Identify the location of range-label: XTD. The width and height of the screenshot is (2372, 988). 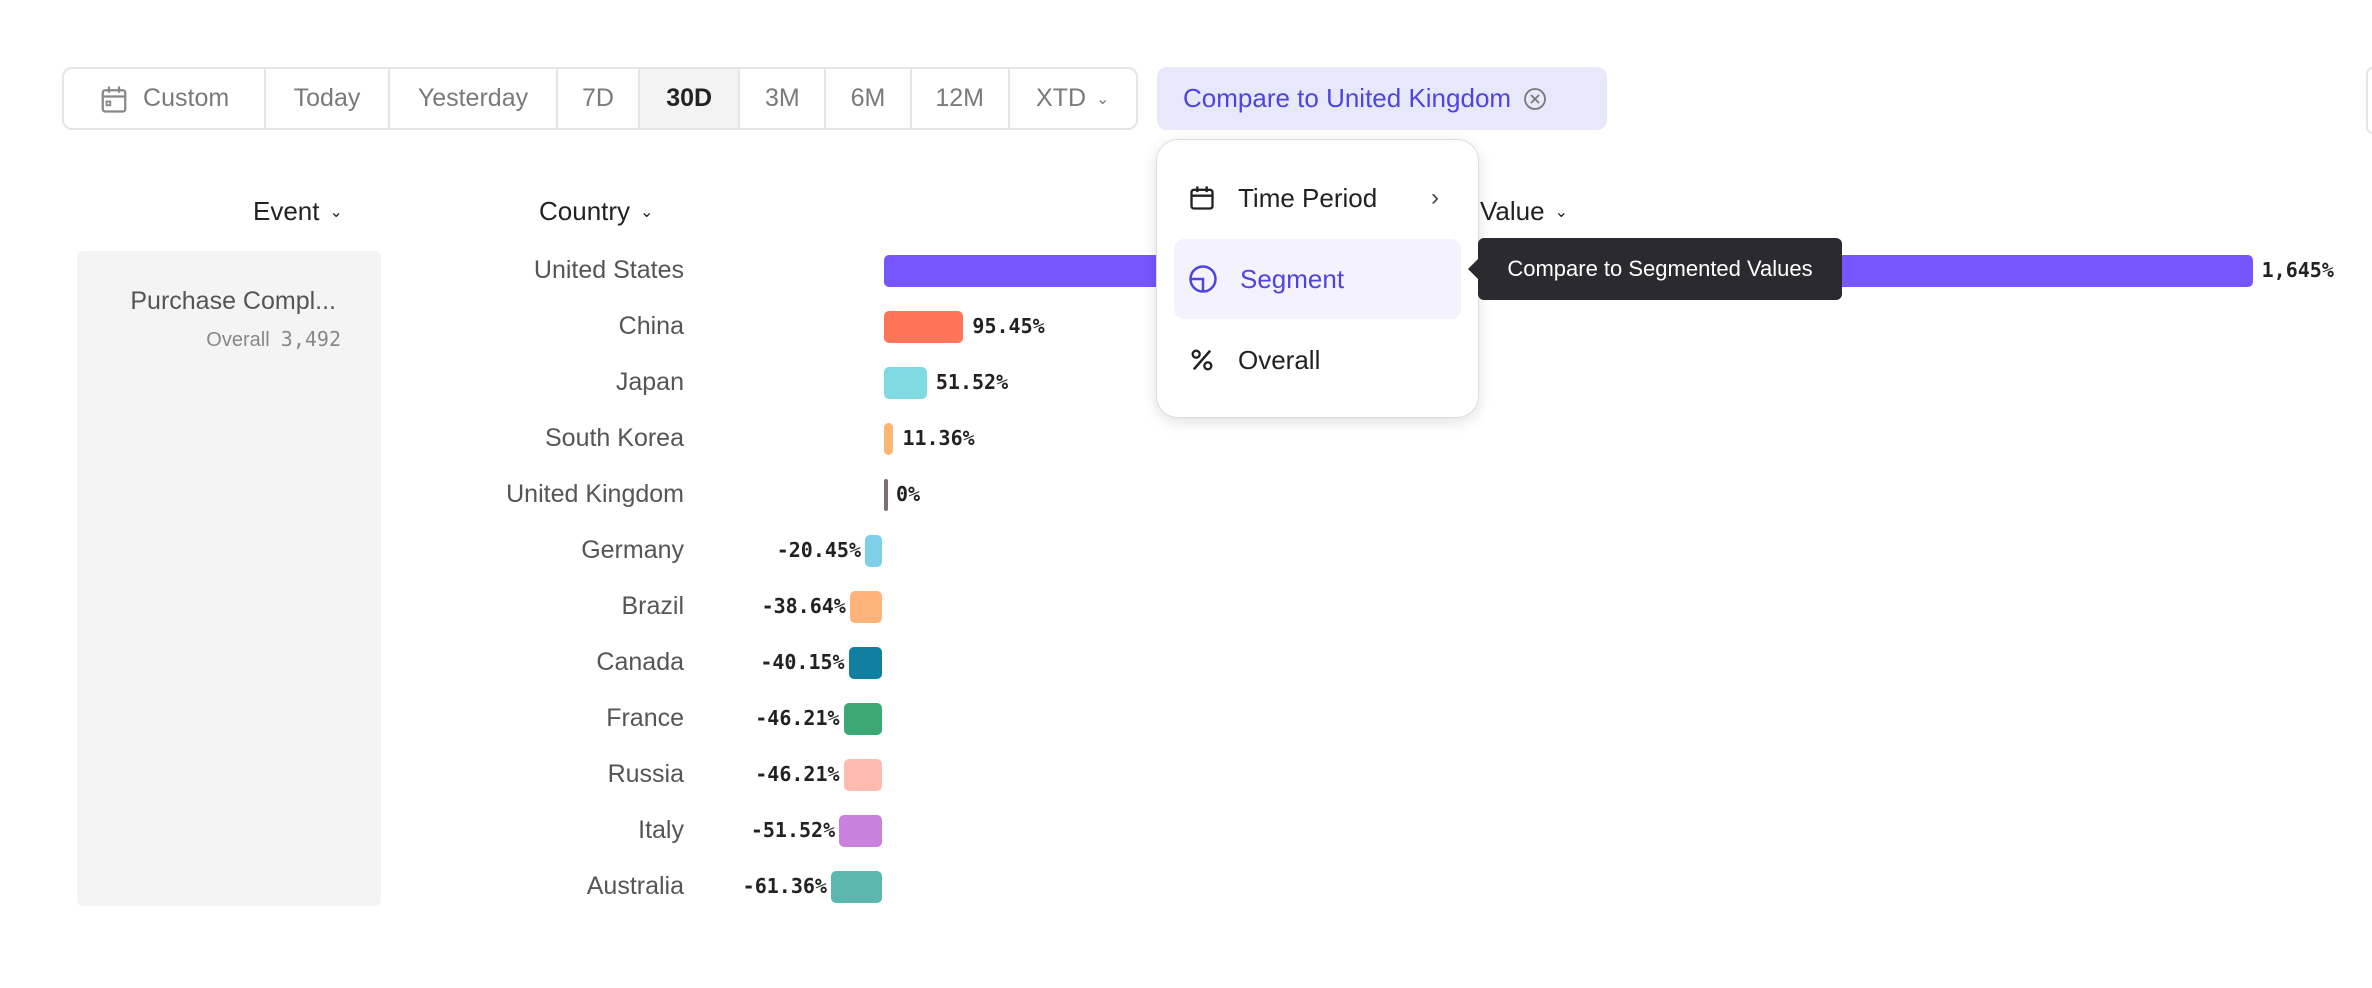
(1061, 98).